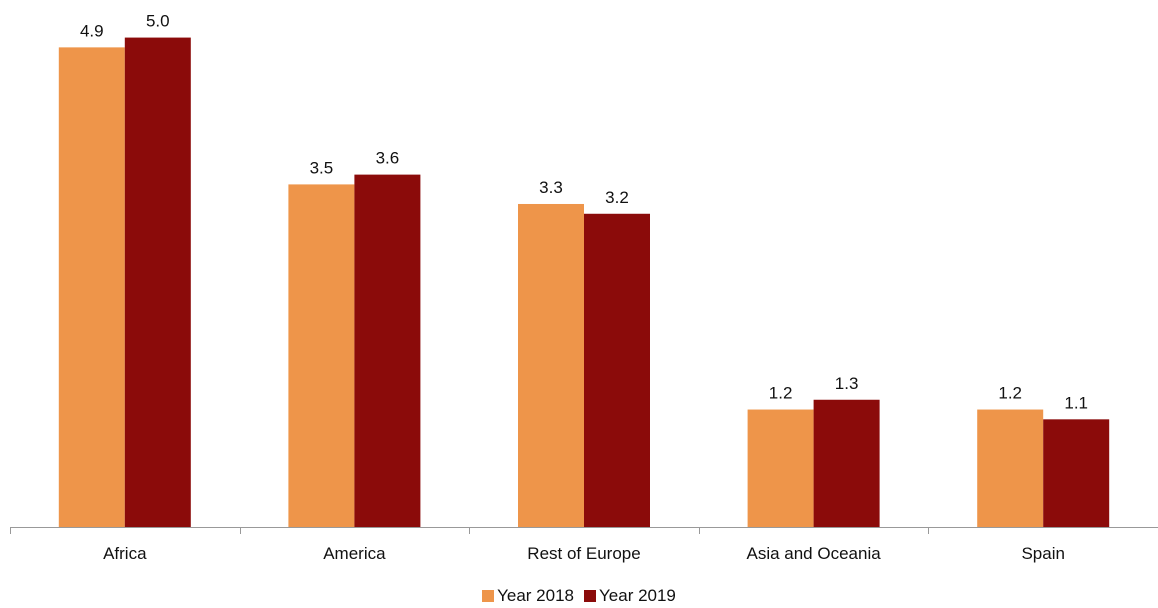 This screenshot has width=1158, height=608. Describe the element at coordinates (813, 553) in the screenshot. I see `category-label: Asia and Oceania` at that location.